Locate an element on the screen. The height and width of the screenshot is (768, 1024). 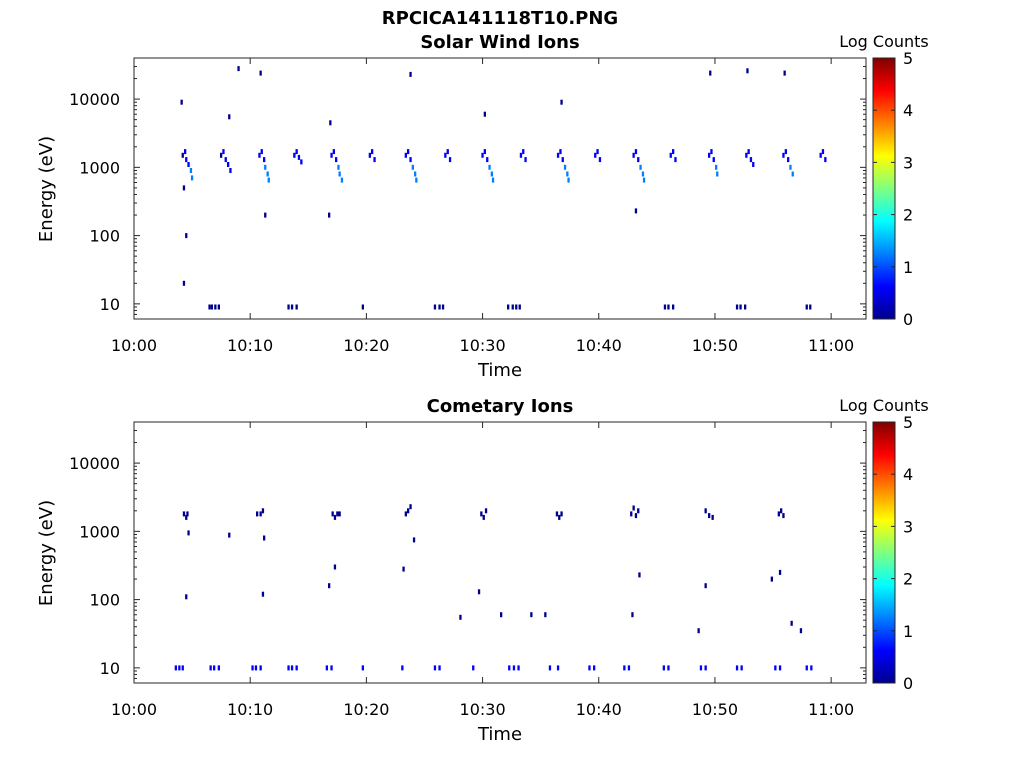
x-tick-label: 10:20 is located at coordinates (366, 345).